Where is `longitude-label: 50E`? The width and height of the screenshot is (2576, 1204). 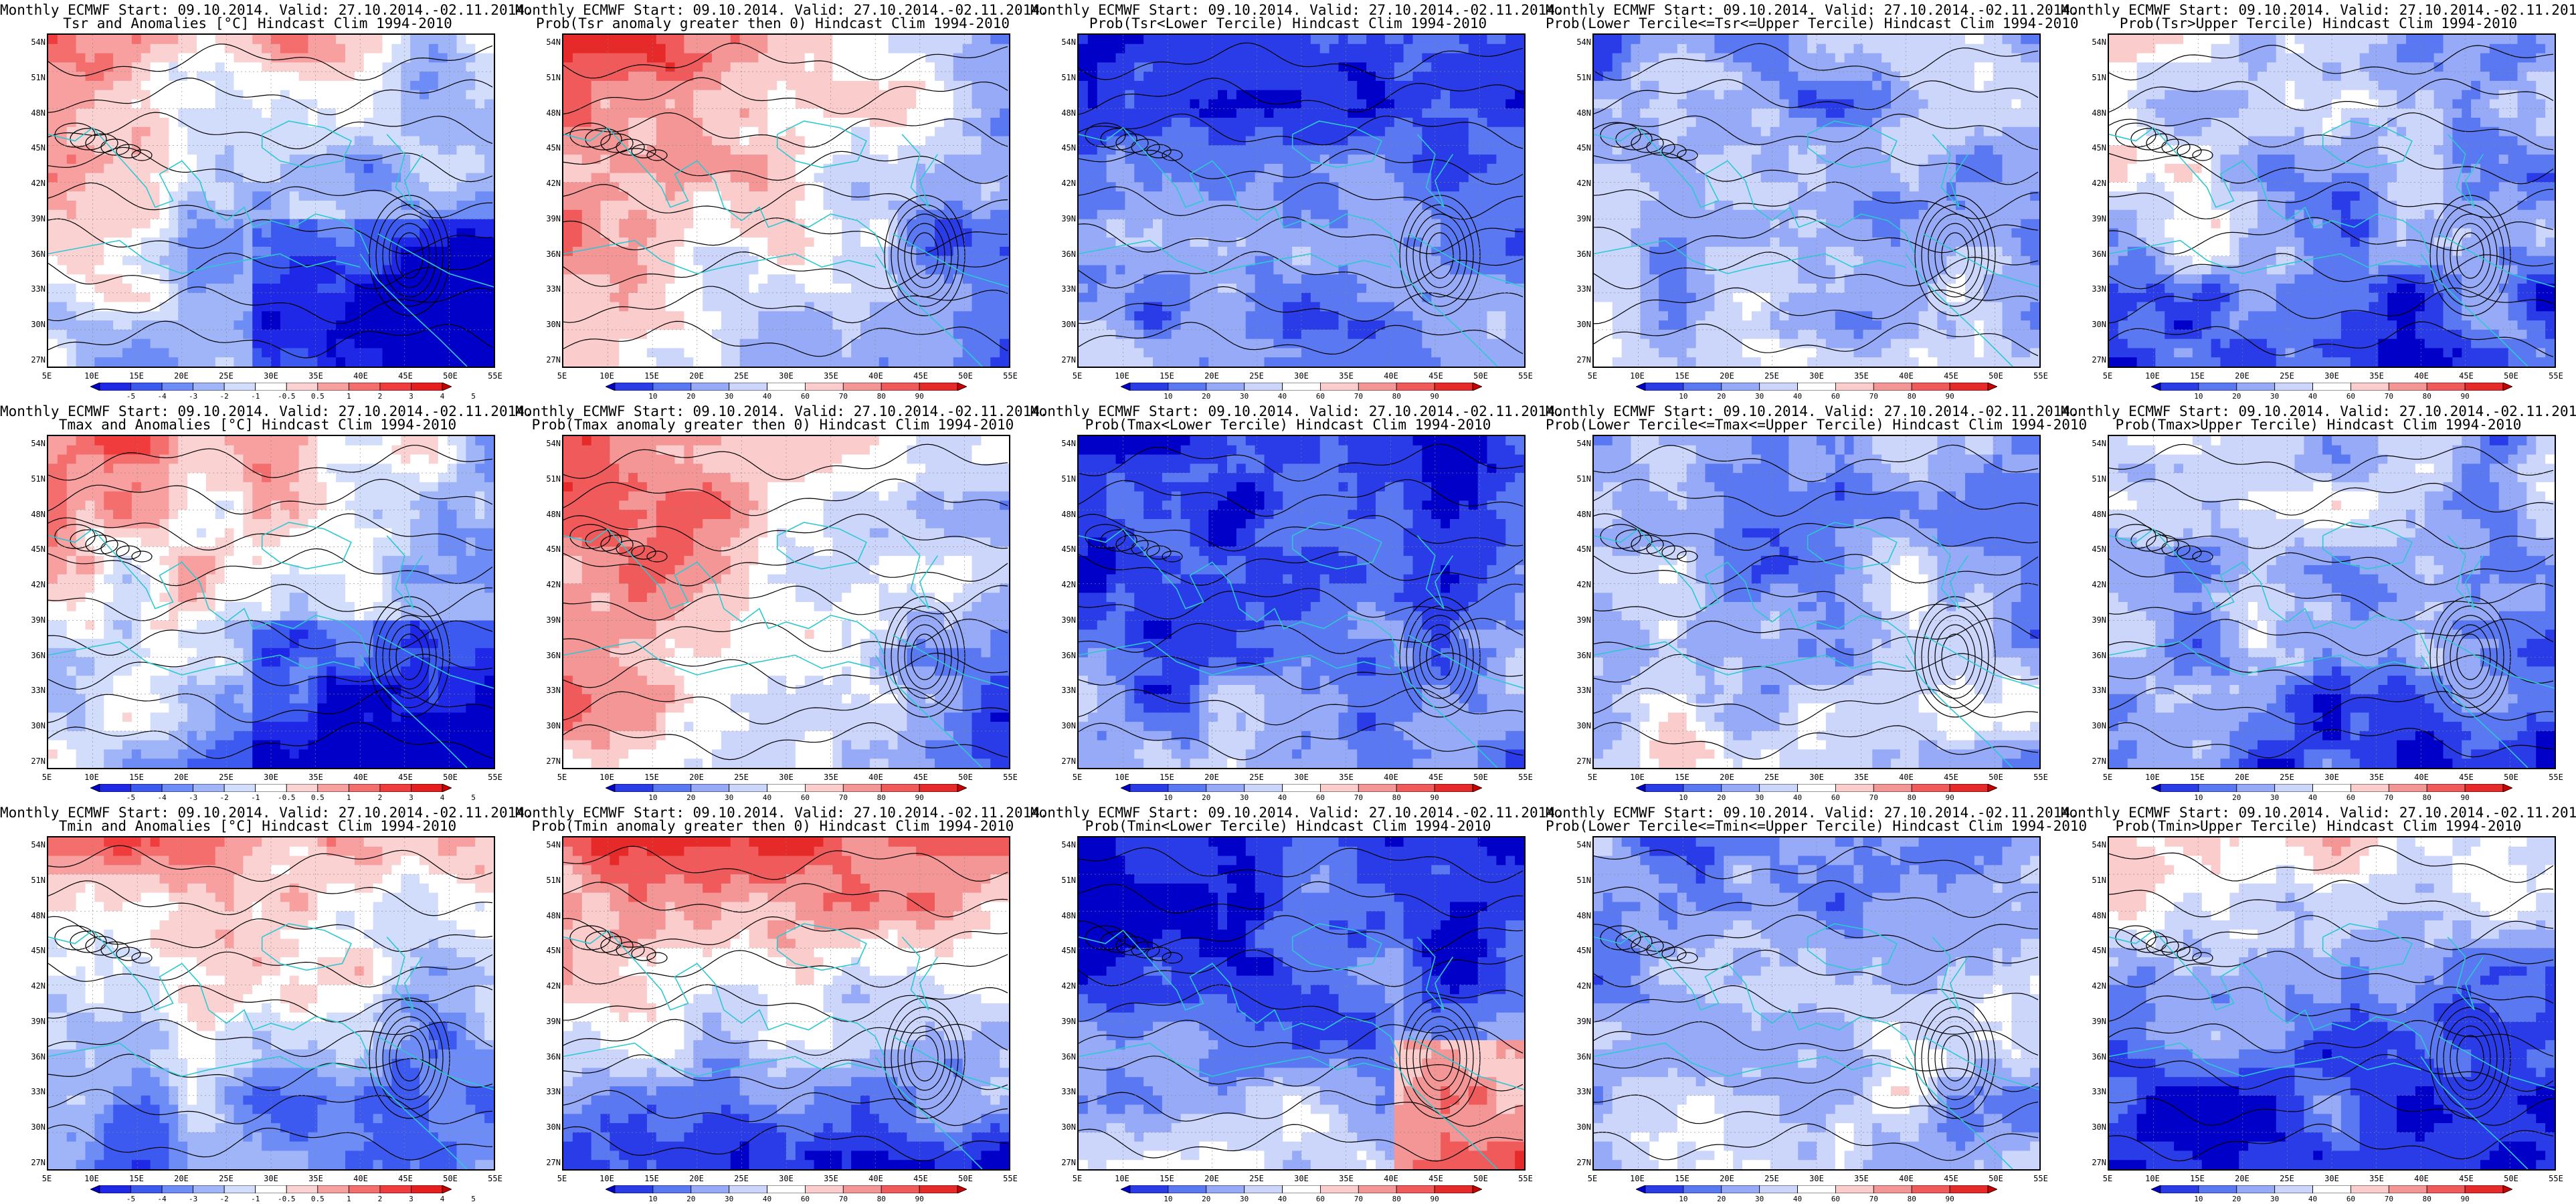
longitude-label: 50E is located at coordinates (450, 777).